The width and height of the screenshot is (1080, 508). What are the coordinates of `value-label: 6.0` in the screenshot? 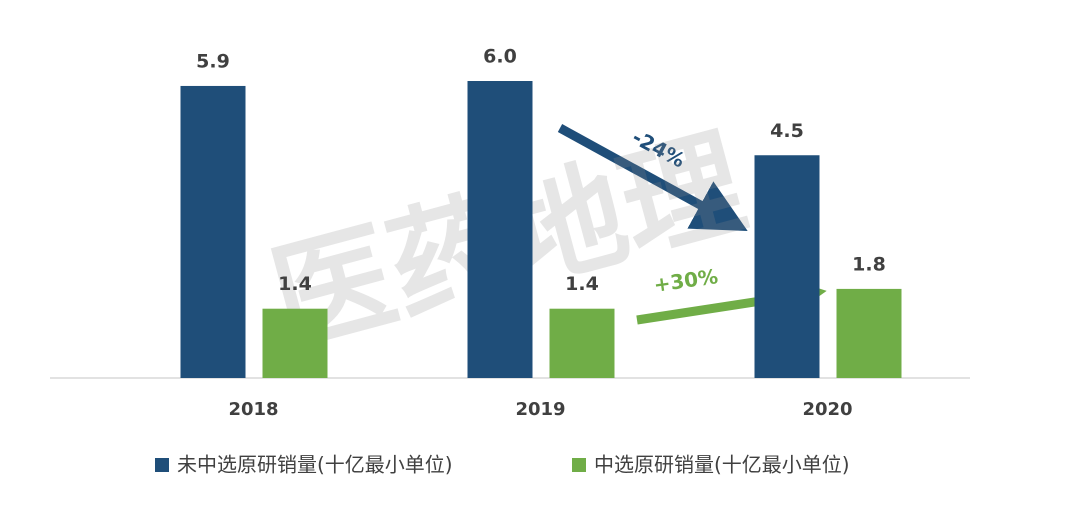 It's located at (500, 57).